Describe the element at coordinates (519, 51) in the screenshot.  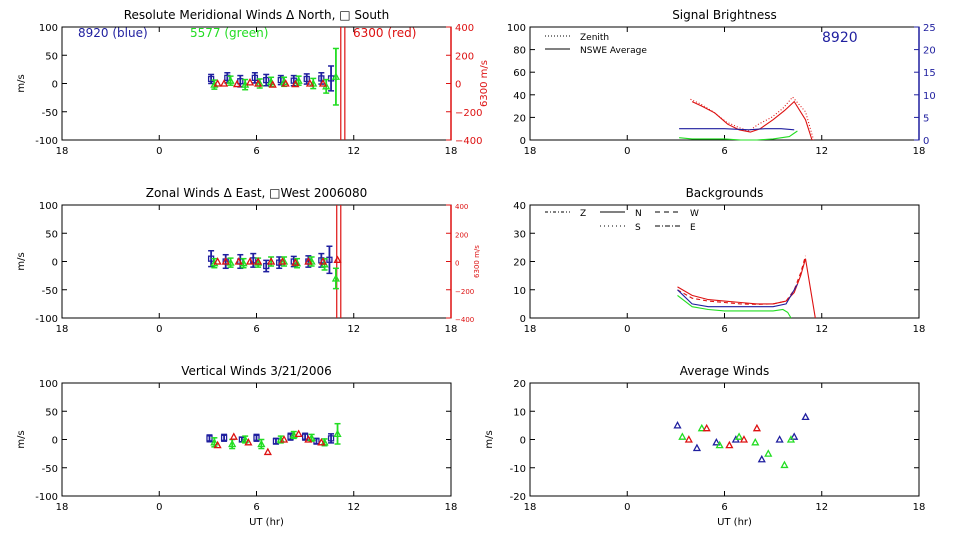
I see `y-tick-label: 80` at that location.